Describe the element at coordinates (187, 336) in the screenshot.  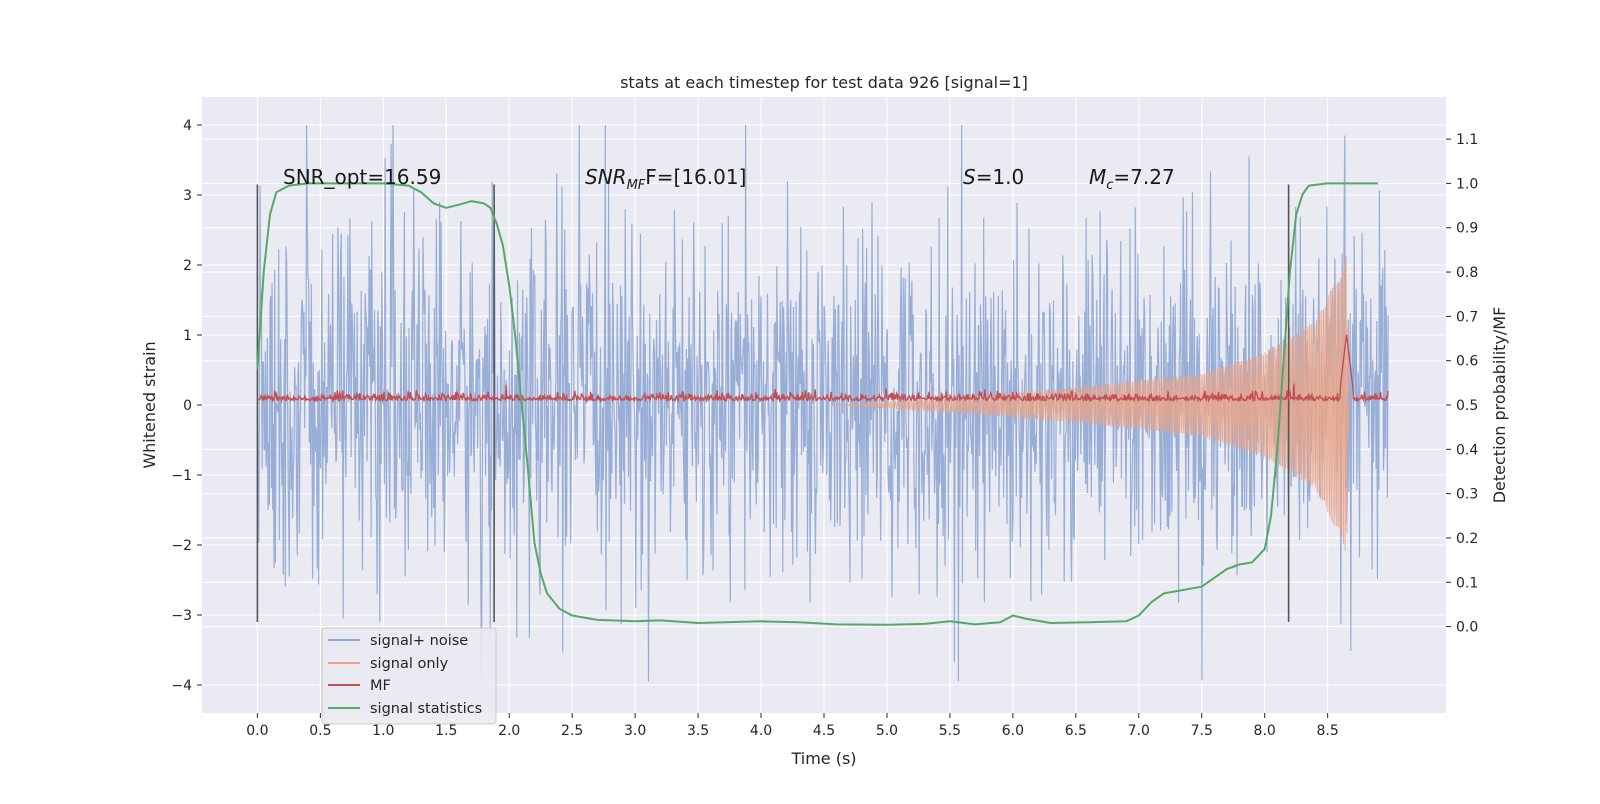
I see `y-left-tick-label: 1` at that location.